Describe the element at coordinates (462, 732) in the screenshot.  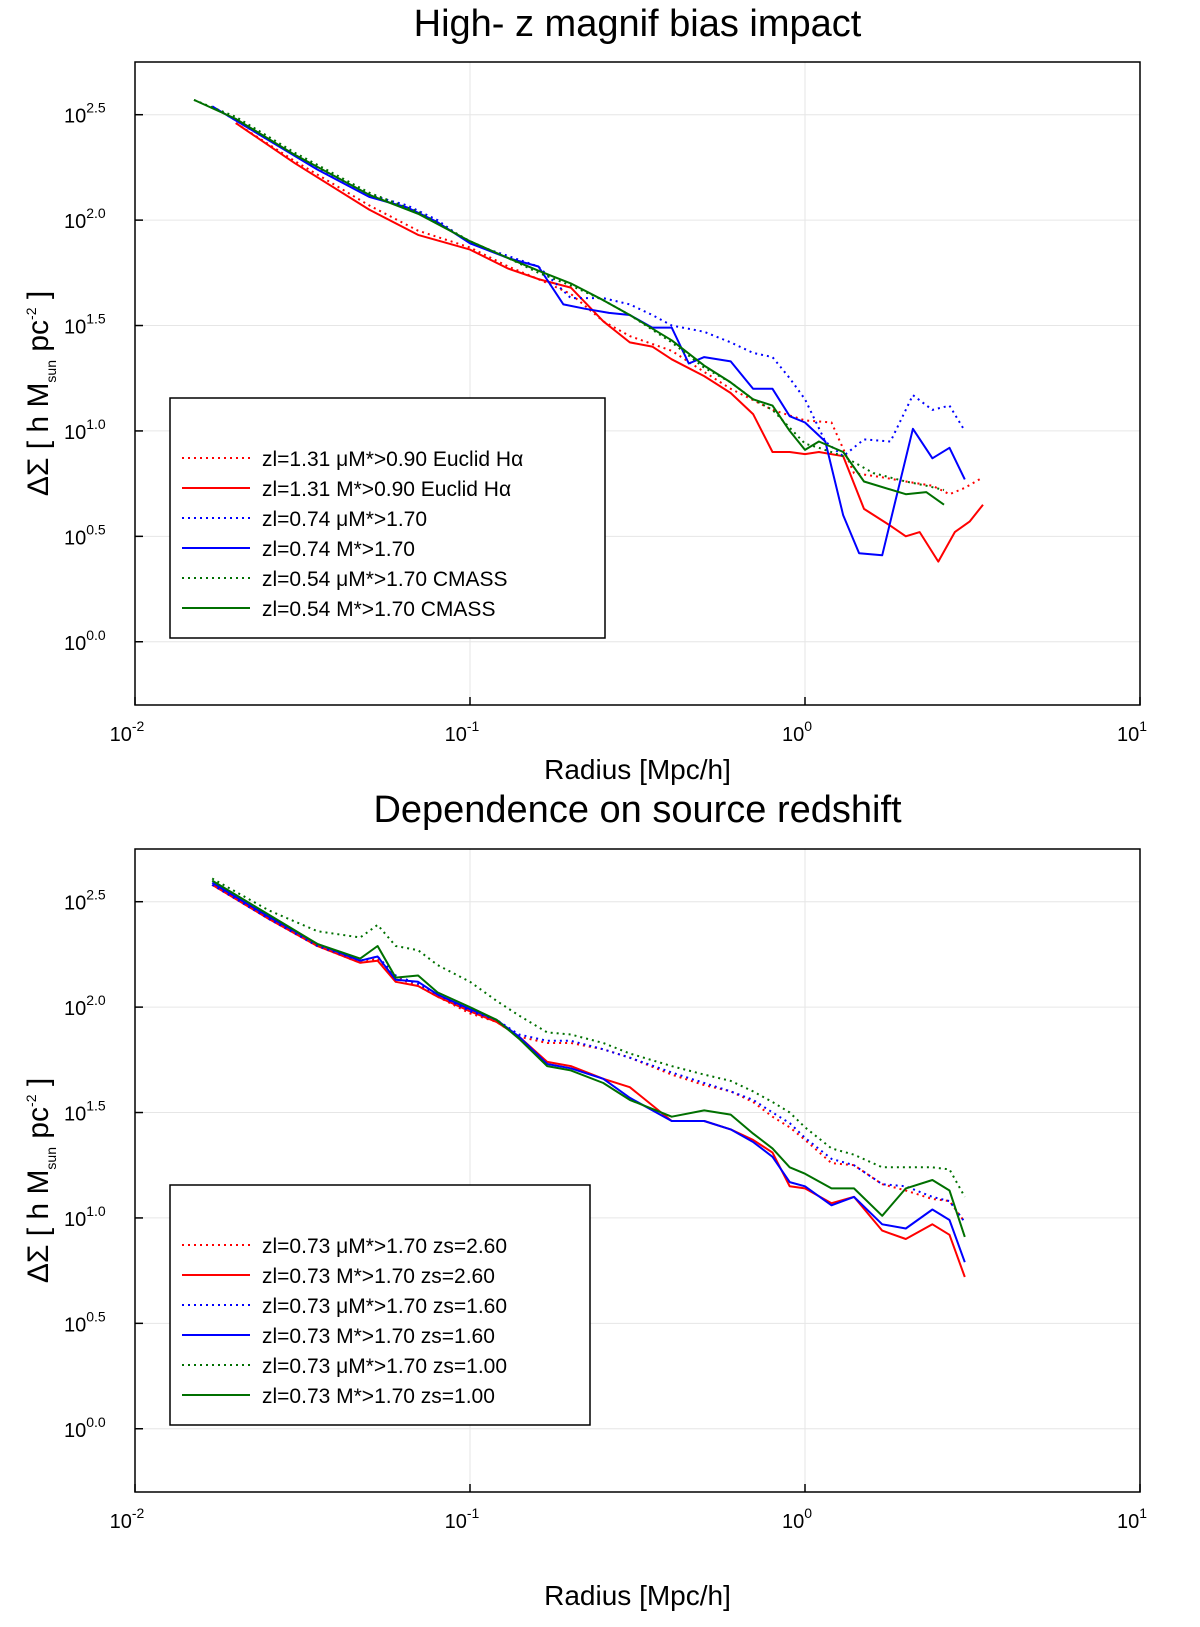
I see `chart1-xtick-label-1: 10⁻¹` at that location.